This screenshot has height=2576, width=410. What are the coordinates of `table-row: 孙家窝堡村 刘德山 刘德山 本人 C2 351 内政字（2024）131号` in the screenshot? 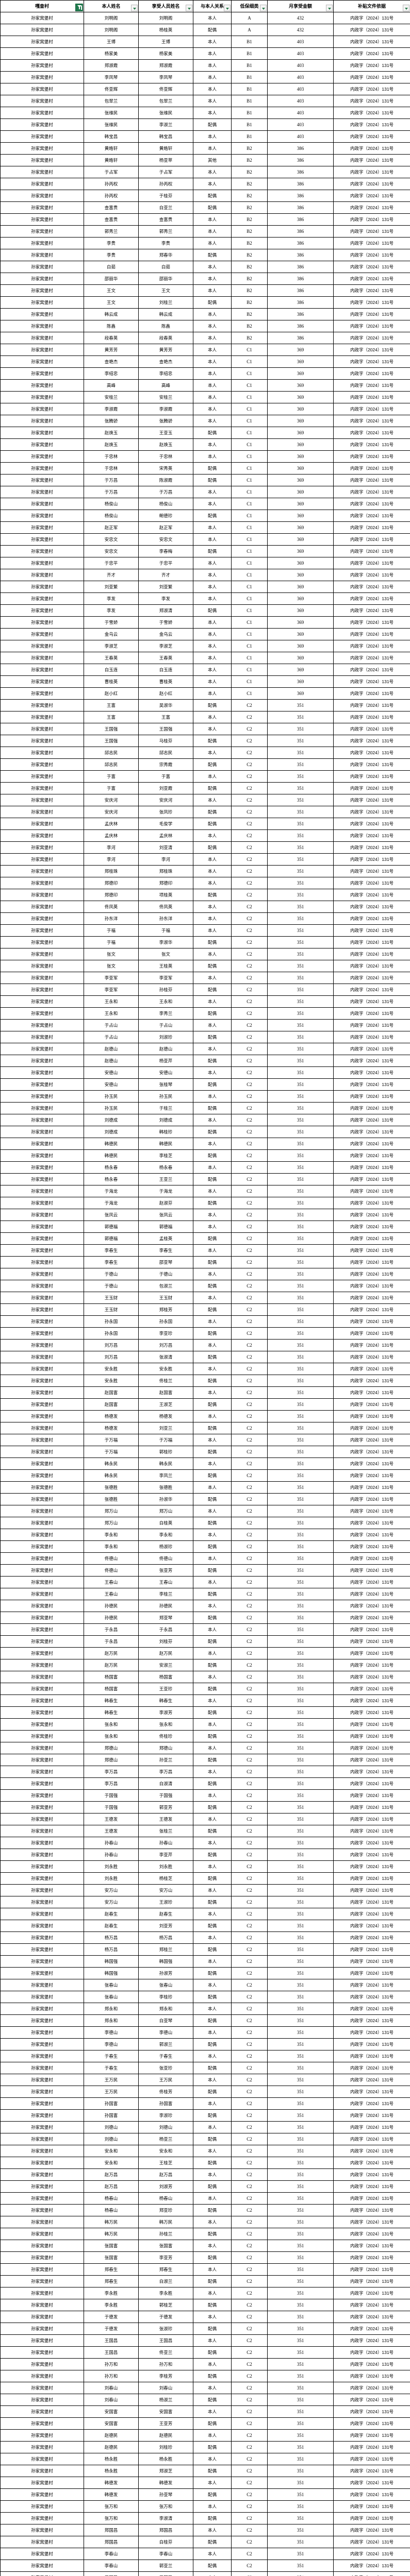 It's located at (205, 2127).